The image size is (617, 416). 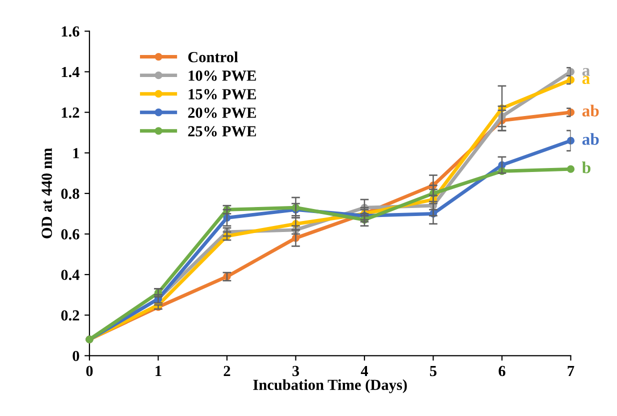 I want to click on legend-label: 20% PWE, so click(x=222, y=113).